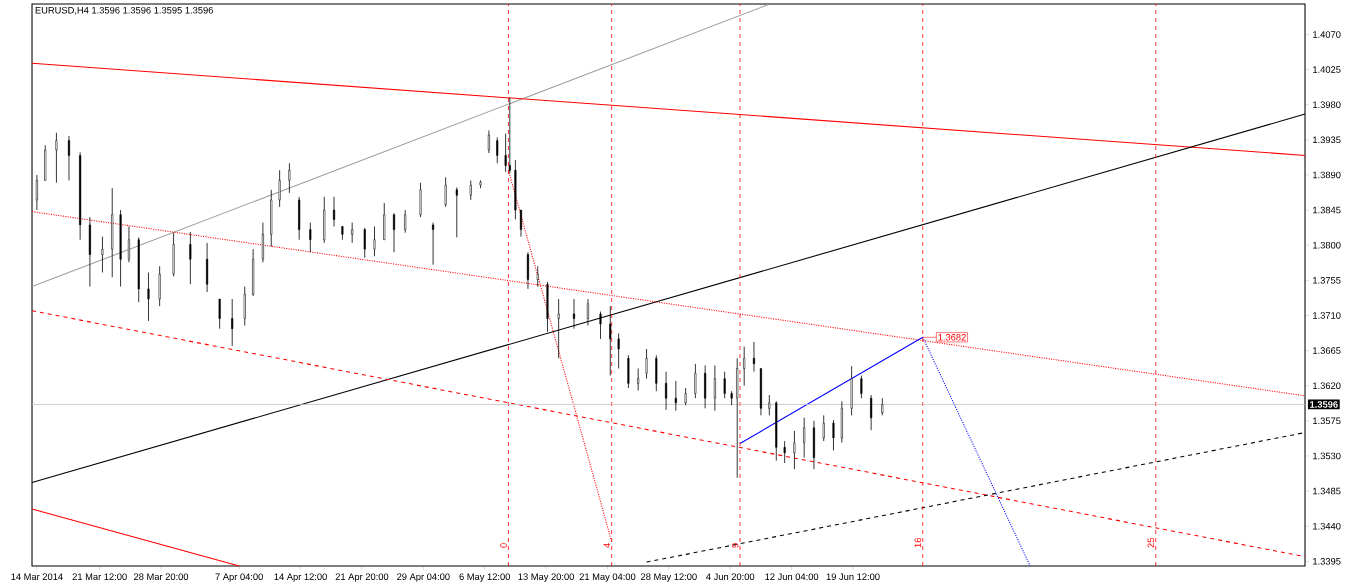 Image resolution: width=1362 pixels, height=586 pixels. Describe the element at coordinates (792, 576) in the screenshot. I see `x-tick-label: 12 Jun 04:00` at that location.